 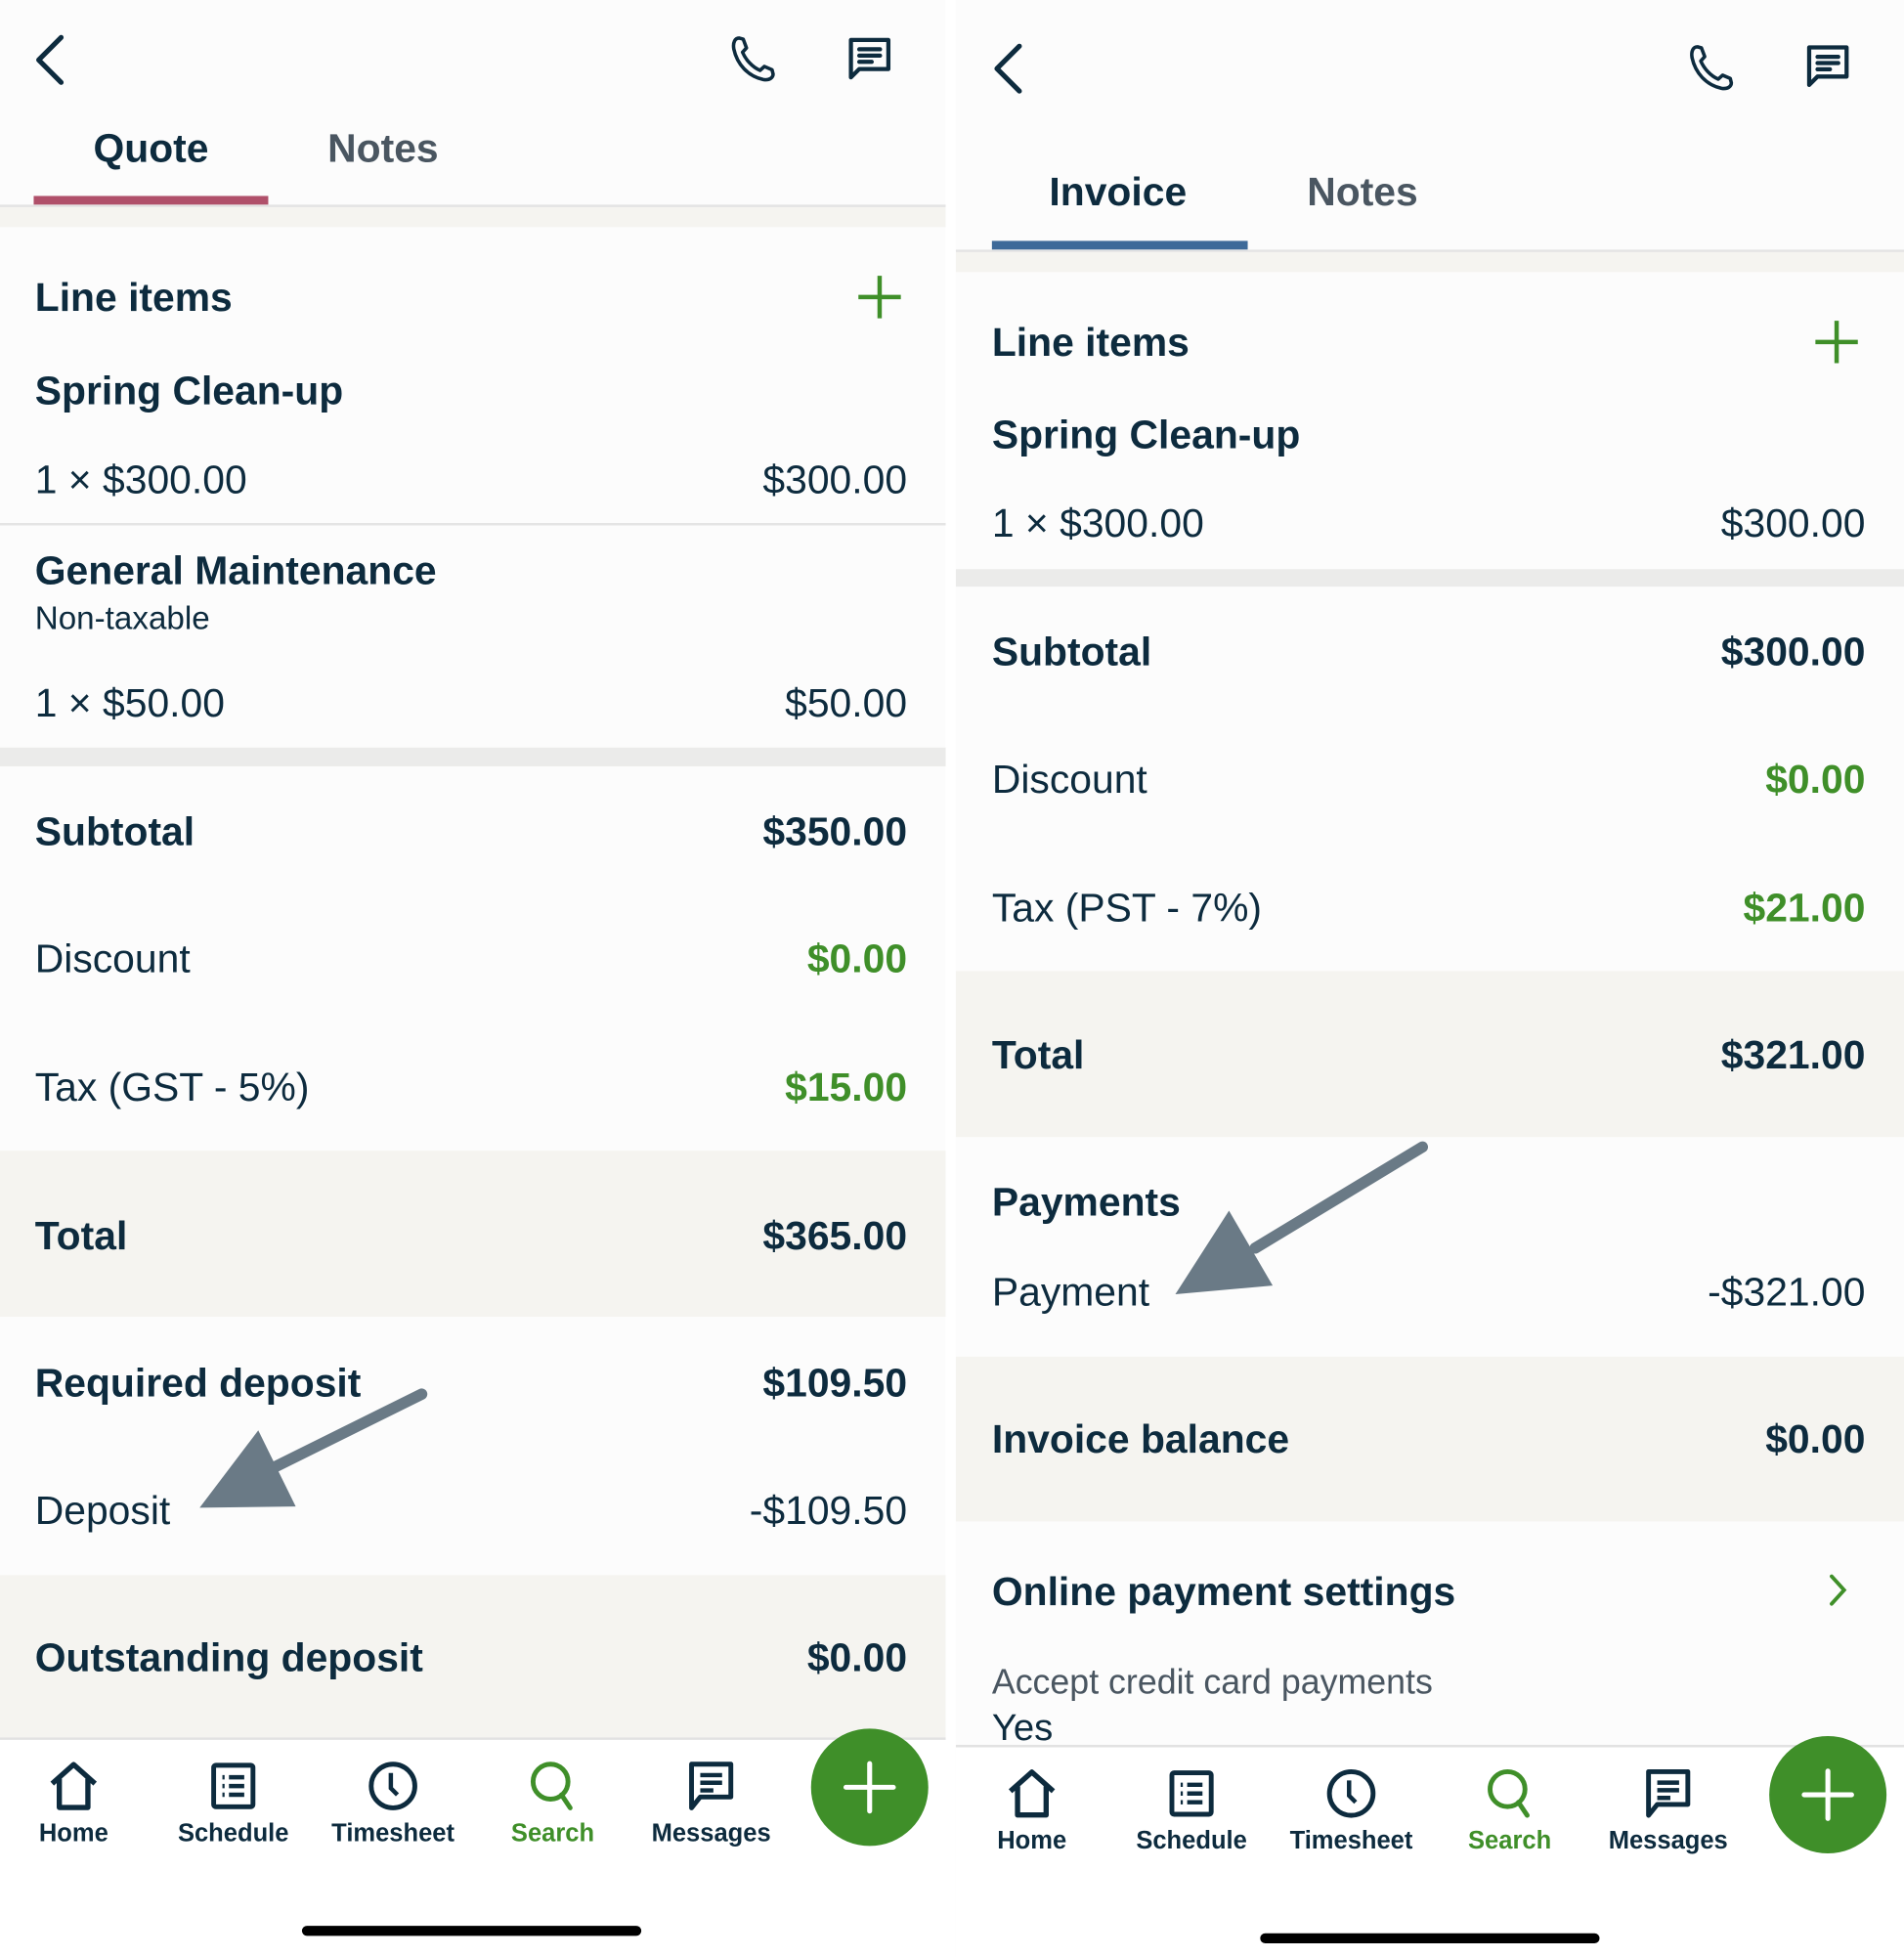 I want to click on tab-quote: Quote, so click(x=151, y=148).